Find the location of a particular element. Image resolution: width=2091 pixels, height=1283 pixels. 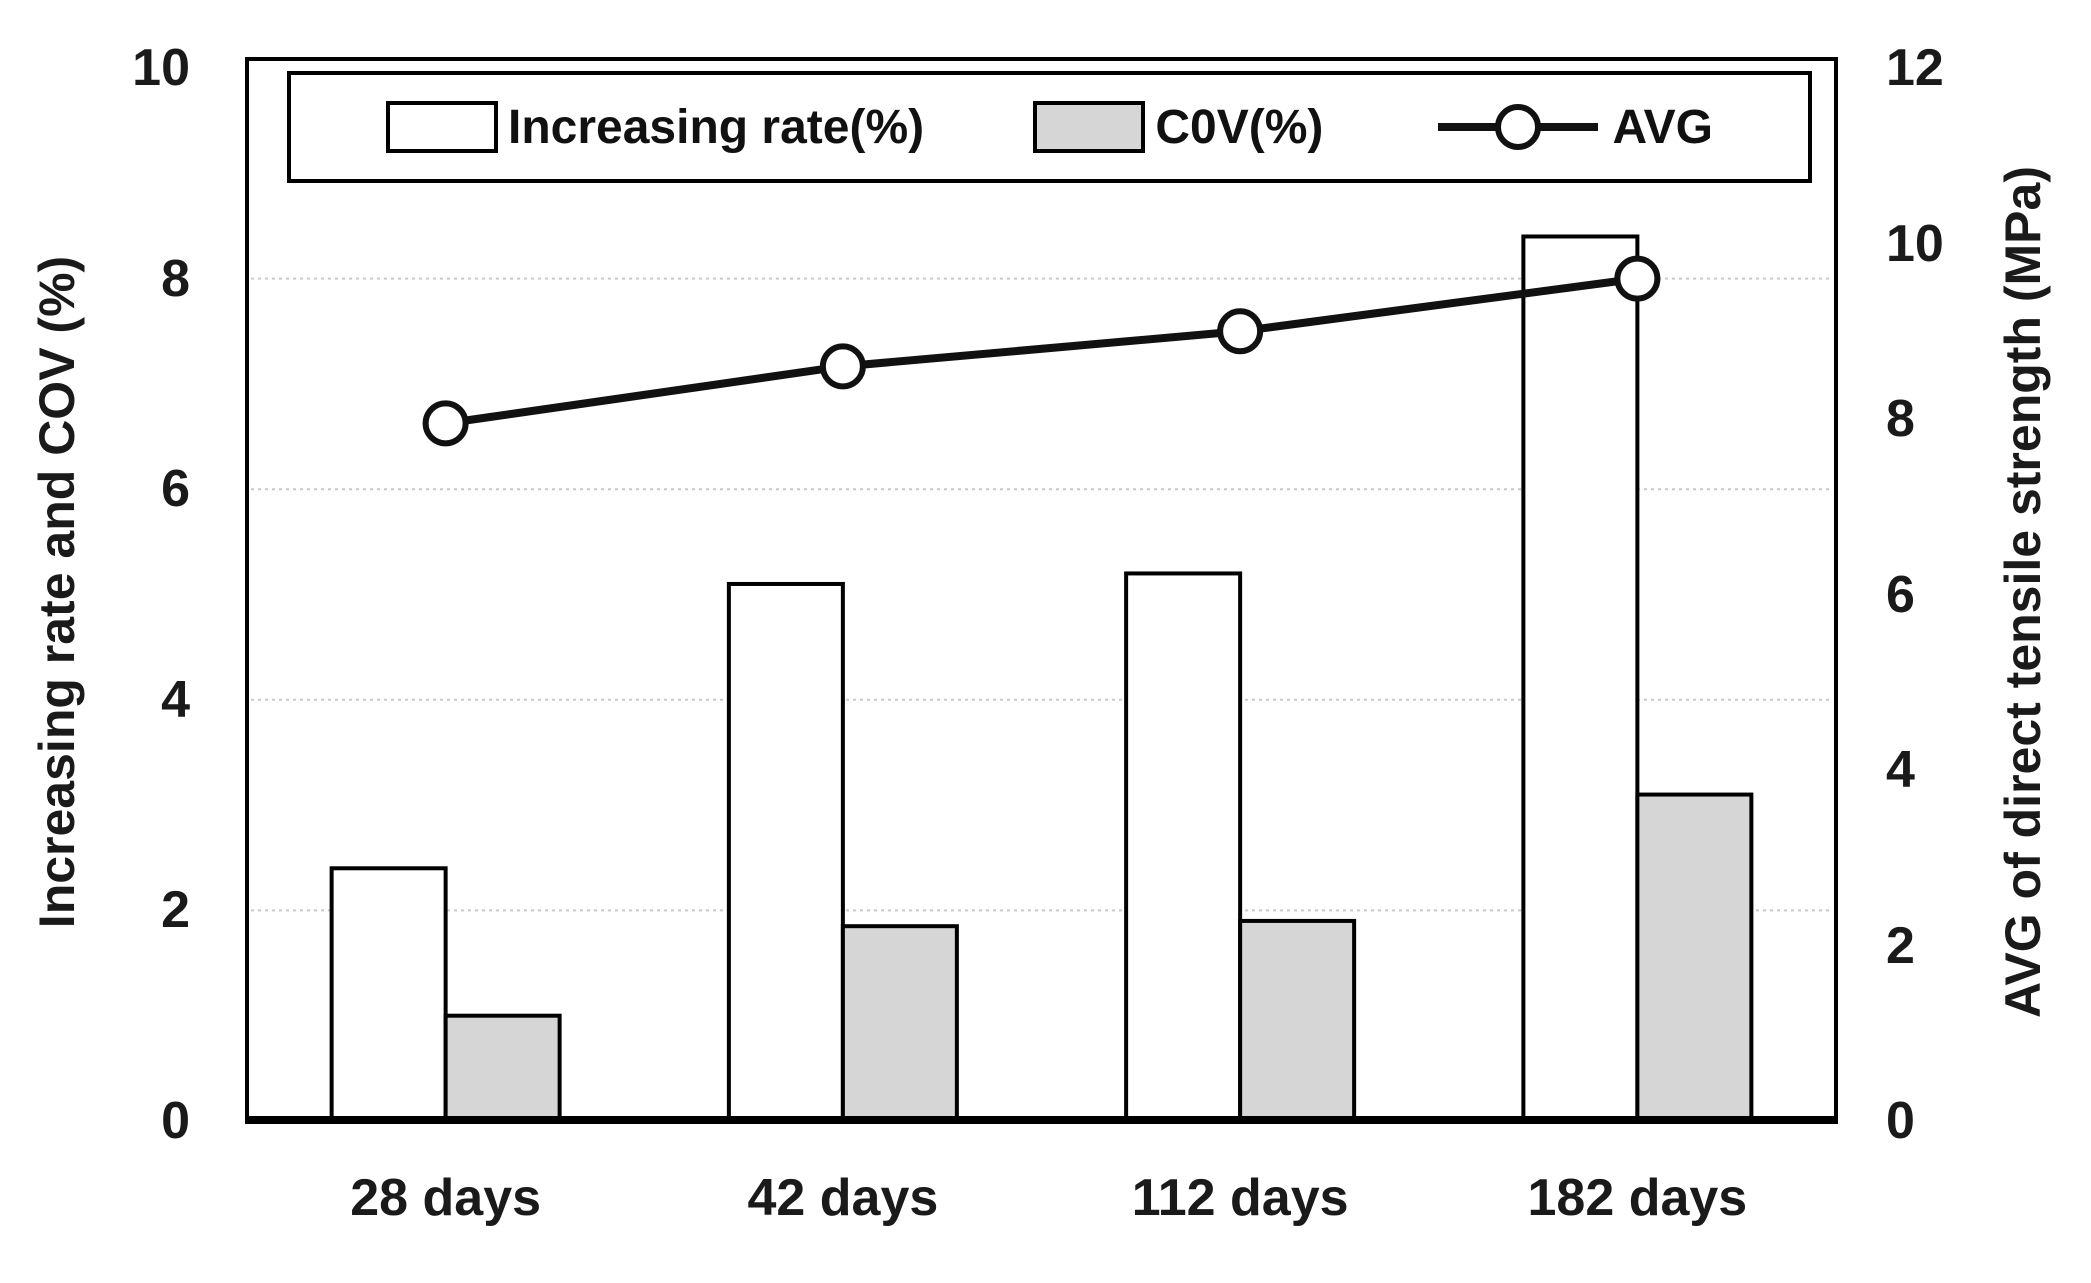

increasing-rate-swatch-icon is located at coordinates (442, 127).